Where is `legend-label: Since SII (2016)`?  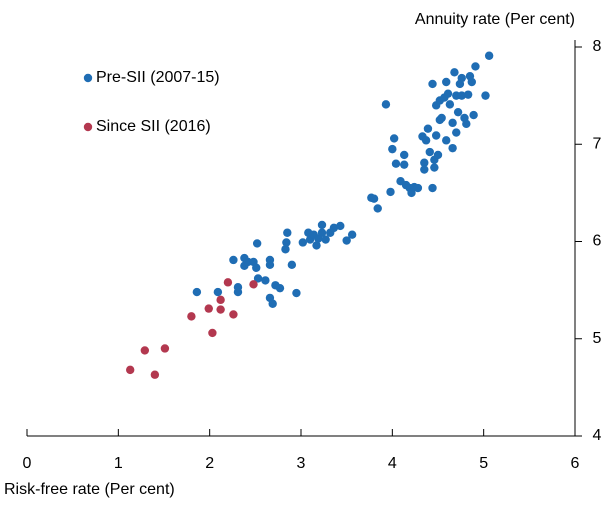 legend-label: Since SII (2016) is located at coordinates (153, 126).